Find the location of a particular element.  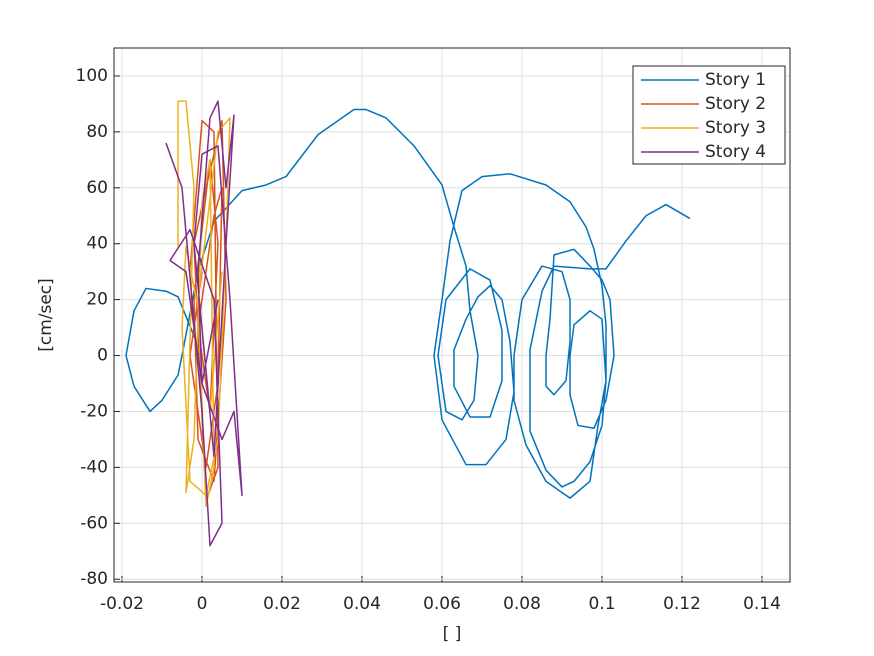

legend-label: Story 2 is located at coordinates (735, 104).